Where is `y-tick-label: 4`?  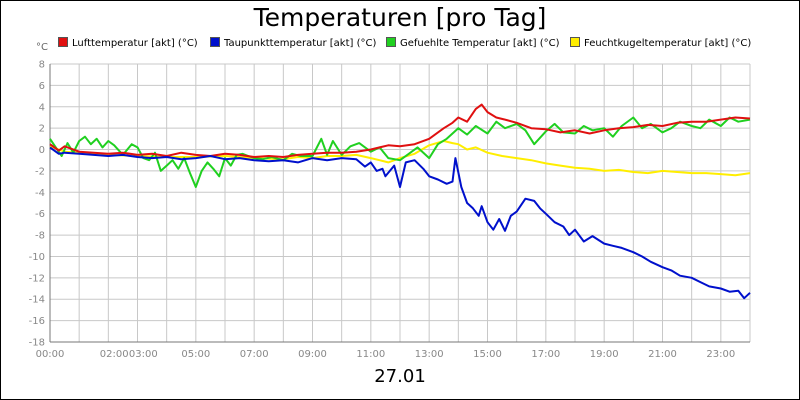
y-tick-label: 4 is located at coordinates (42, 107).